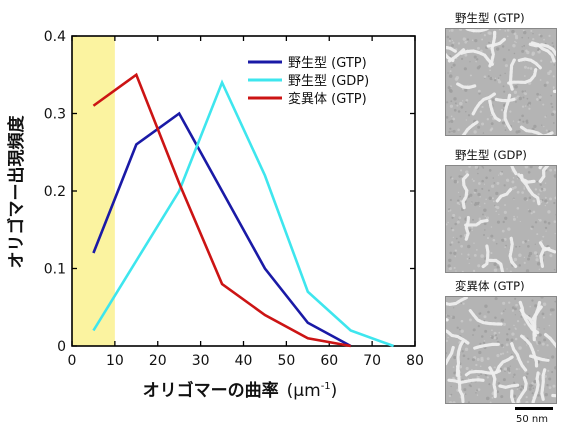 The height and width of the screenshot is (438, 570). I want to click on y-tick-label: 0.3, so click(55, 115).